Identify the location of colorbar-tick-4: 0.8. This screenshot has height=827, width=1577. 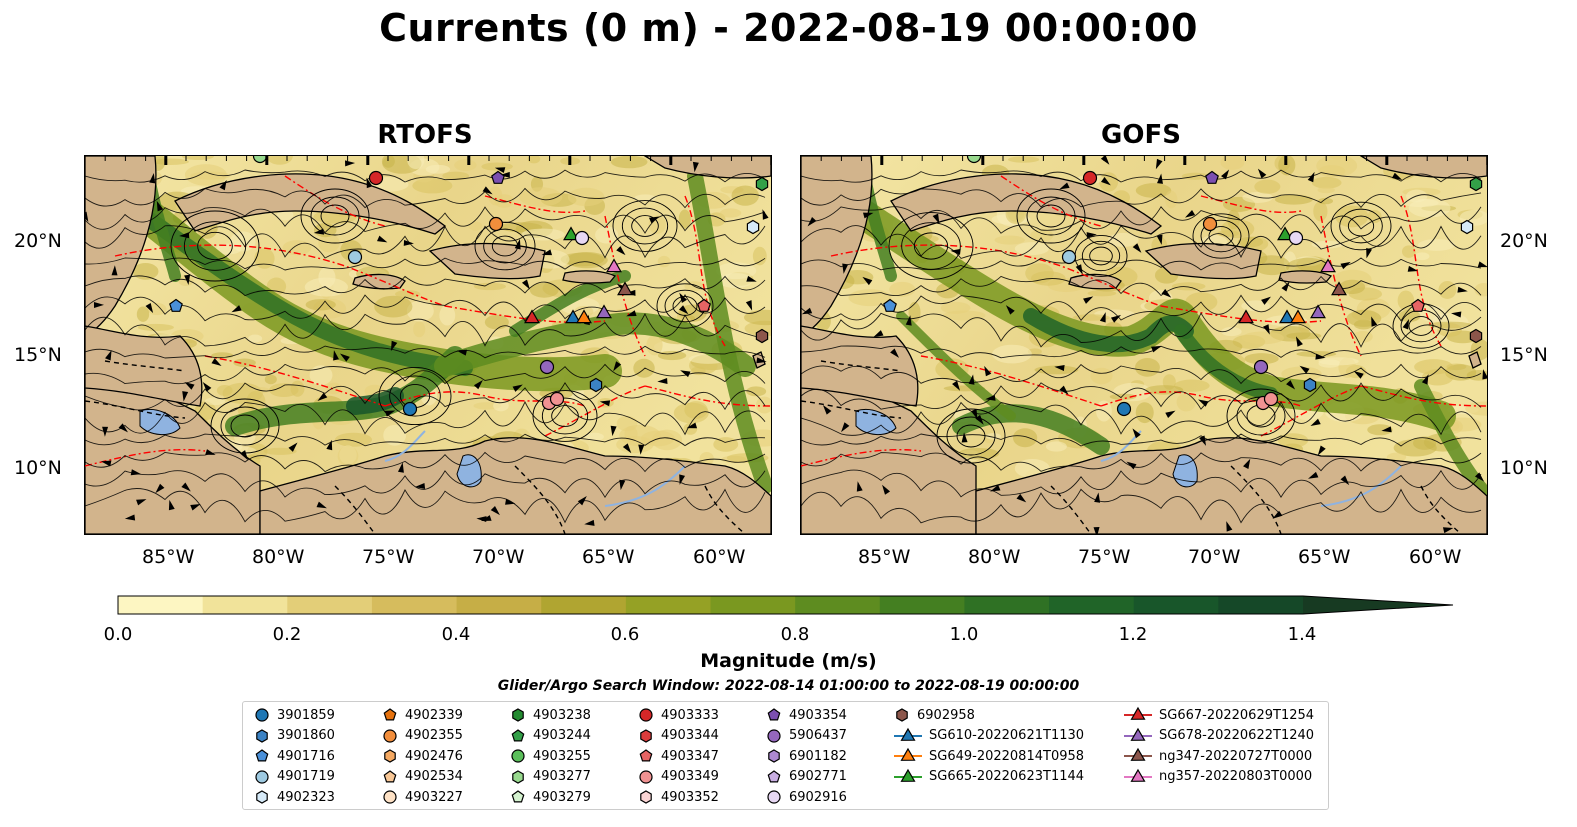
(795, 634).